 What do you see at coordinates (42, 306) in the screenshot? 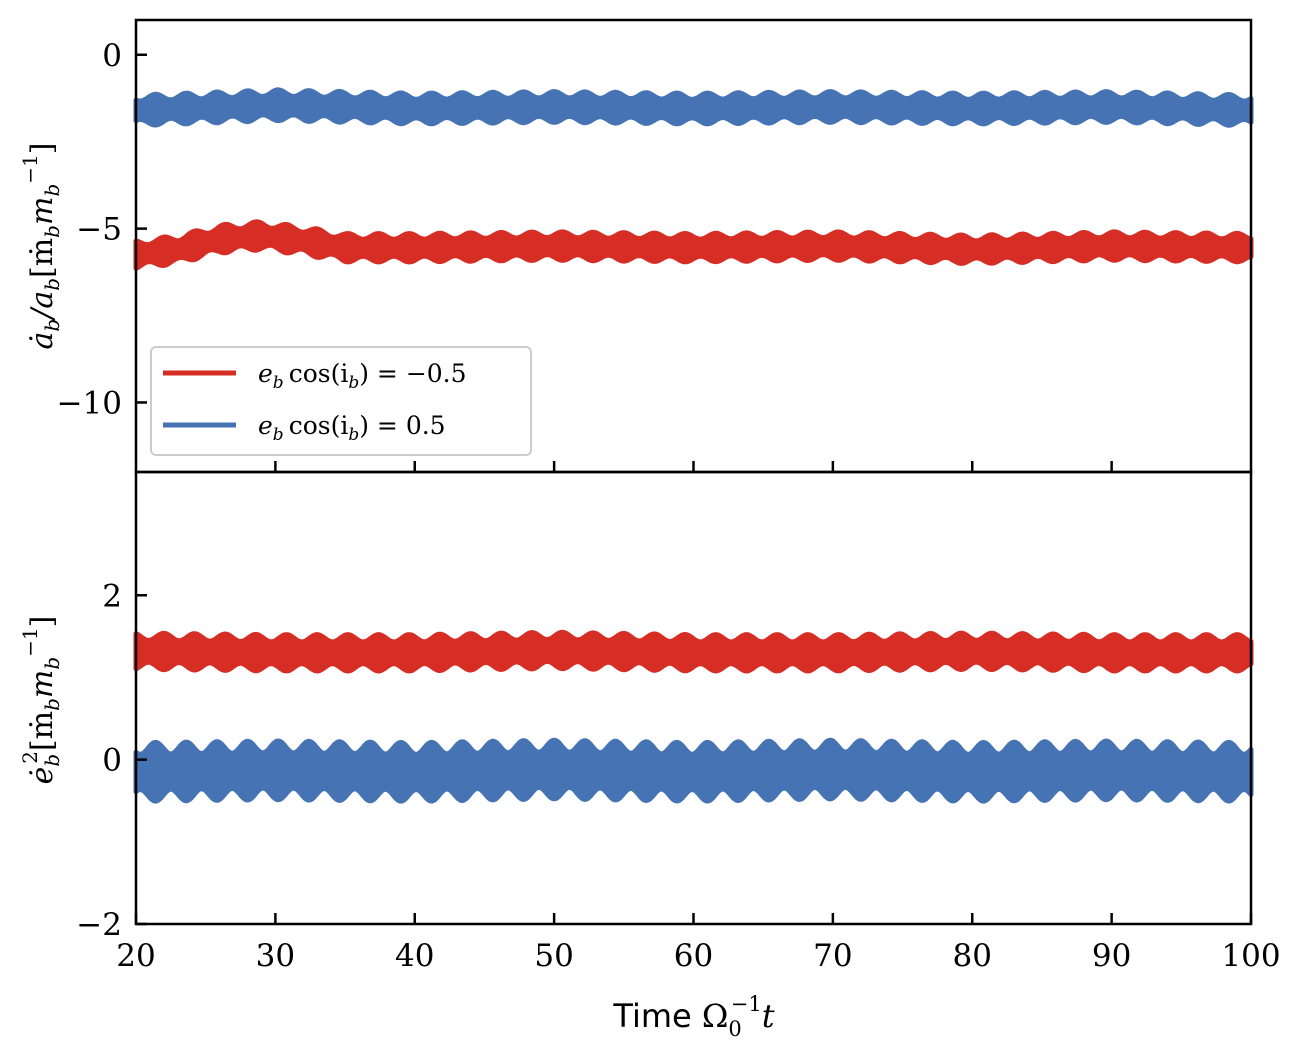
I see `top-ylabel-mid: /a` at bounding box center [42, 306].